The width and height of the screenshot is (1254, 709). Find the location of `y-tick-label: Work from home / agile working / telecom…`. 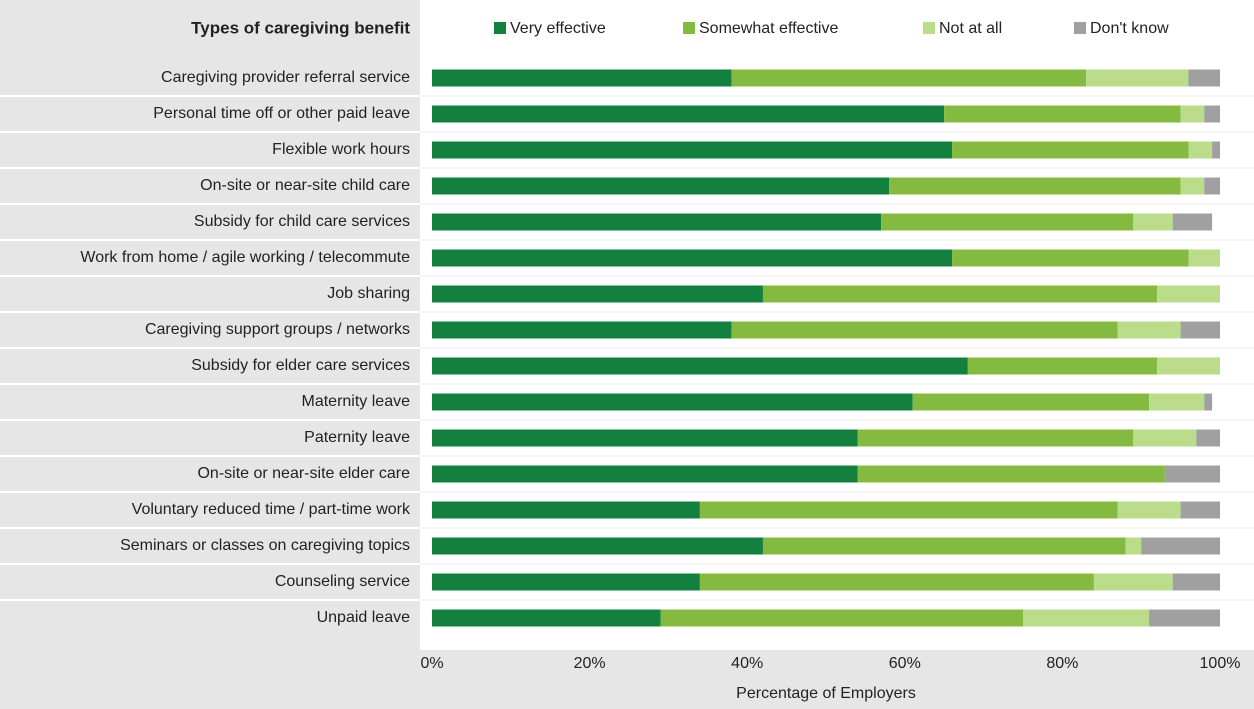

y-tick-label: Work from home / agile working / telecom… is located at coordinates (245, 257).